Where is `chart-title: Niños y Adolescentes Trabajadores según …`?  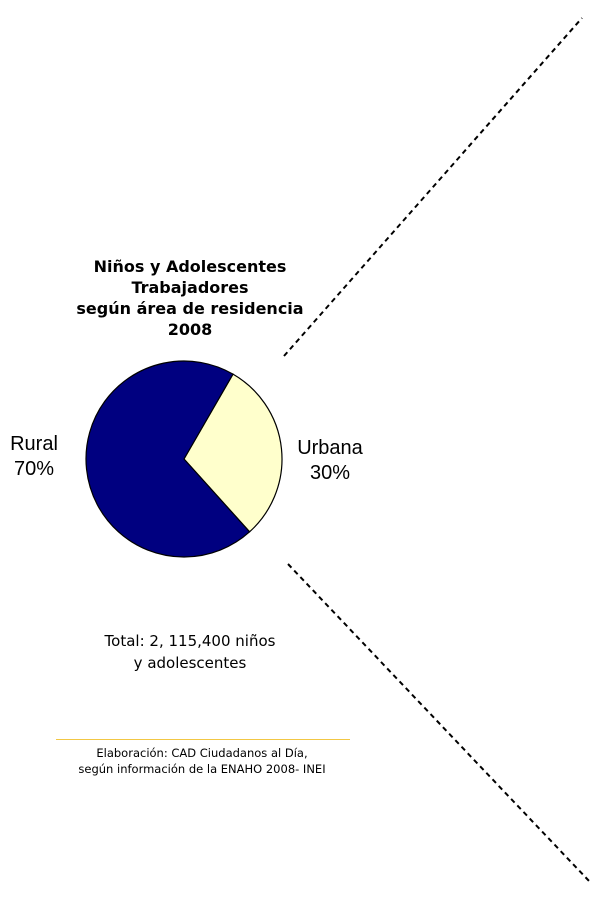
chart-title: Niños y Adolescentes Trabajadores según … is located at coordinates (190, 298).